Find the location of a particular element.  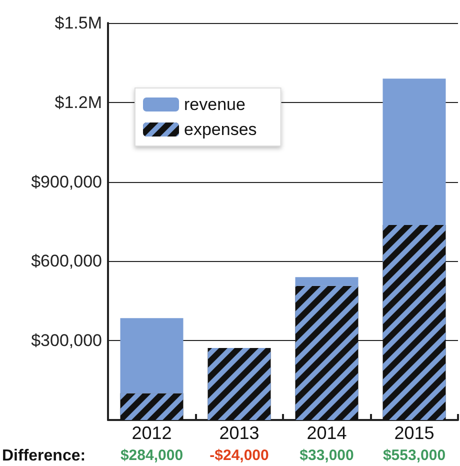

y-tick-label: $300,000 is located at coordinates (66, 340).